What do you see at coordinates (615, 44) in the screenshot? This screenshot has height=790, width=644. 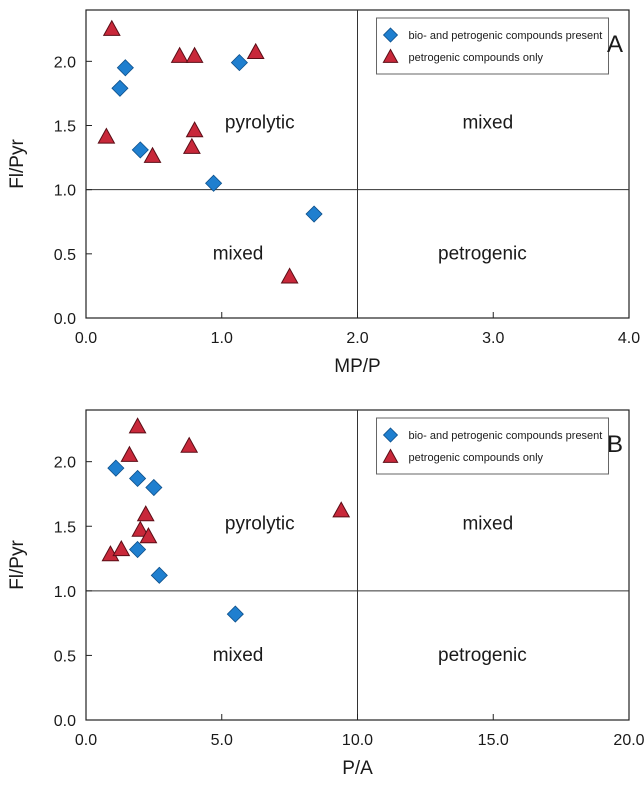 I see `panel-letter: A` at bounding box center [615, 44].